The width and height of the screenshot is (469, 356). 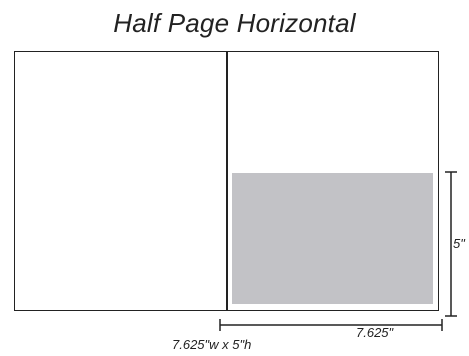 What do you see at coordinates (375, 332) in the screenshot?
I see `width-dimension-label: 7.625"` at bounding box center [375, 332].